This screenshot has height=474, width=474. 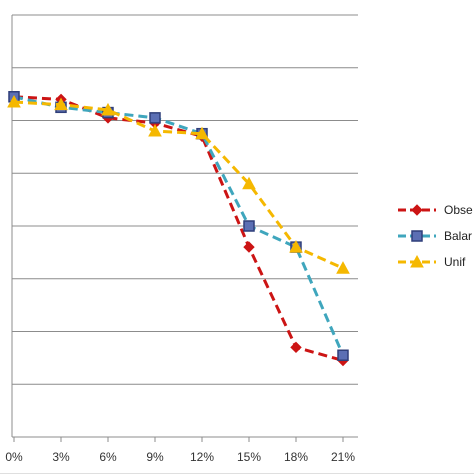 What do you see at coordinates (343, 457) in the screenshot?
I see `x-tick-label: 21%` at bounding box center [343, 457].